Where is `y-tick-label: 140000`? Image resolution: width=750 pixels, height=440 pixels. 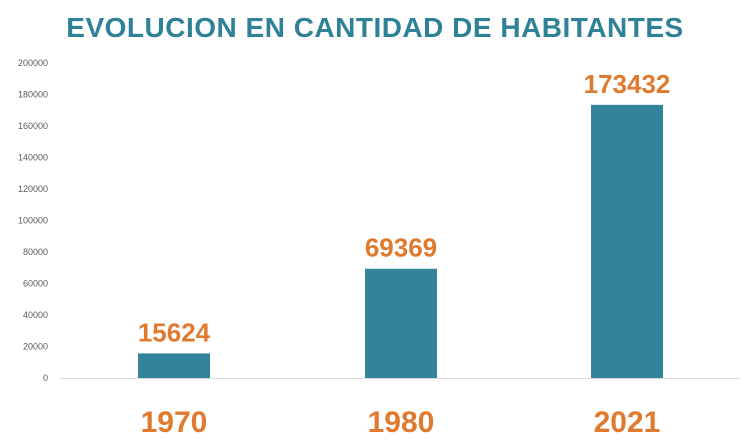
y-tick-label: 140000 is located at coordinates (33, 158).